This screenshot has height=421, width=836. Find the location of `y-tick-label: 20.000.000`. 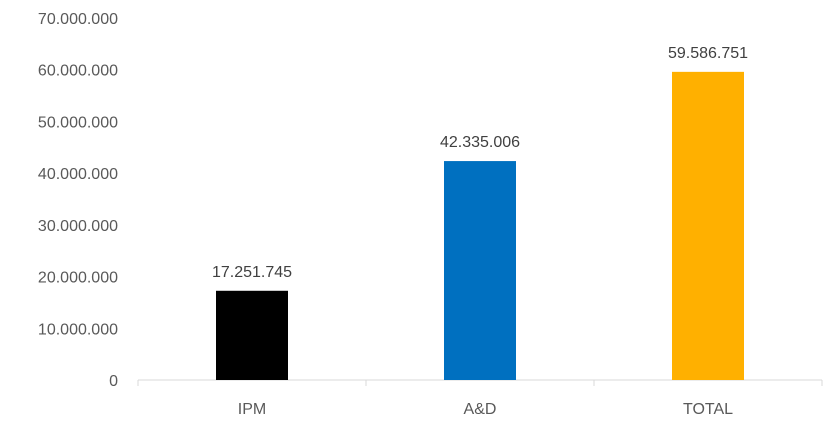

y-tick-label: 20.000.000 is located at coordinates (78, 278).